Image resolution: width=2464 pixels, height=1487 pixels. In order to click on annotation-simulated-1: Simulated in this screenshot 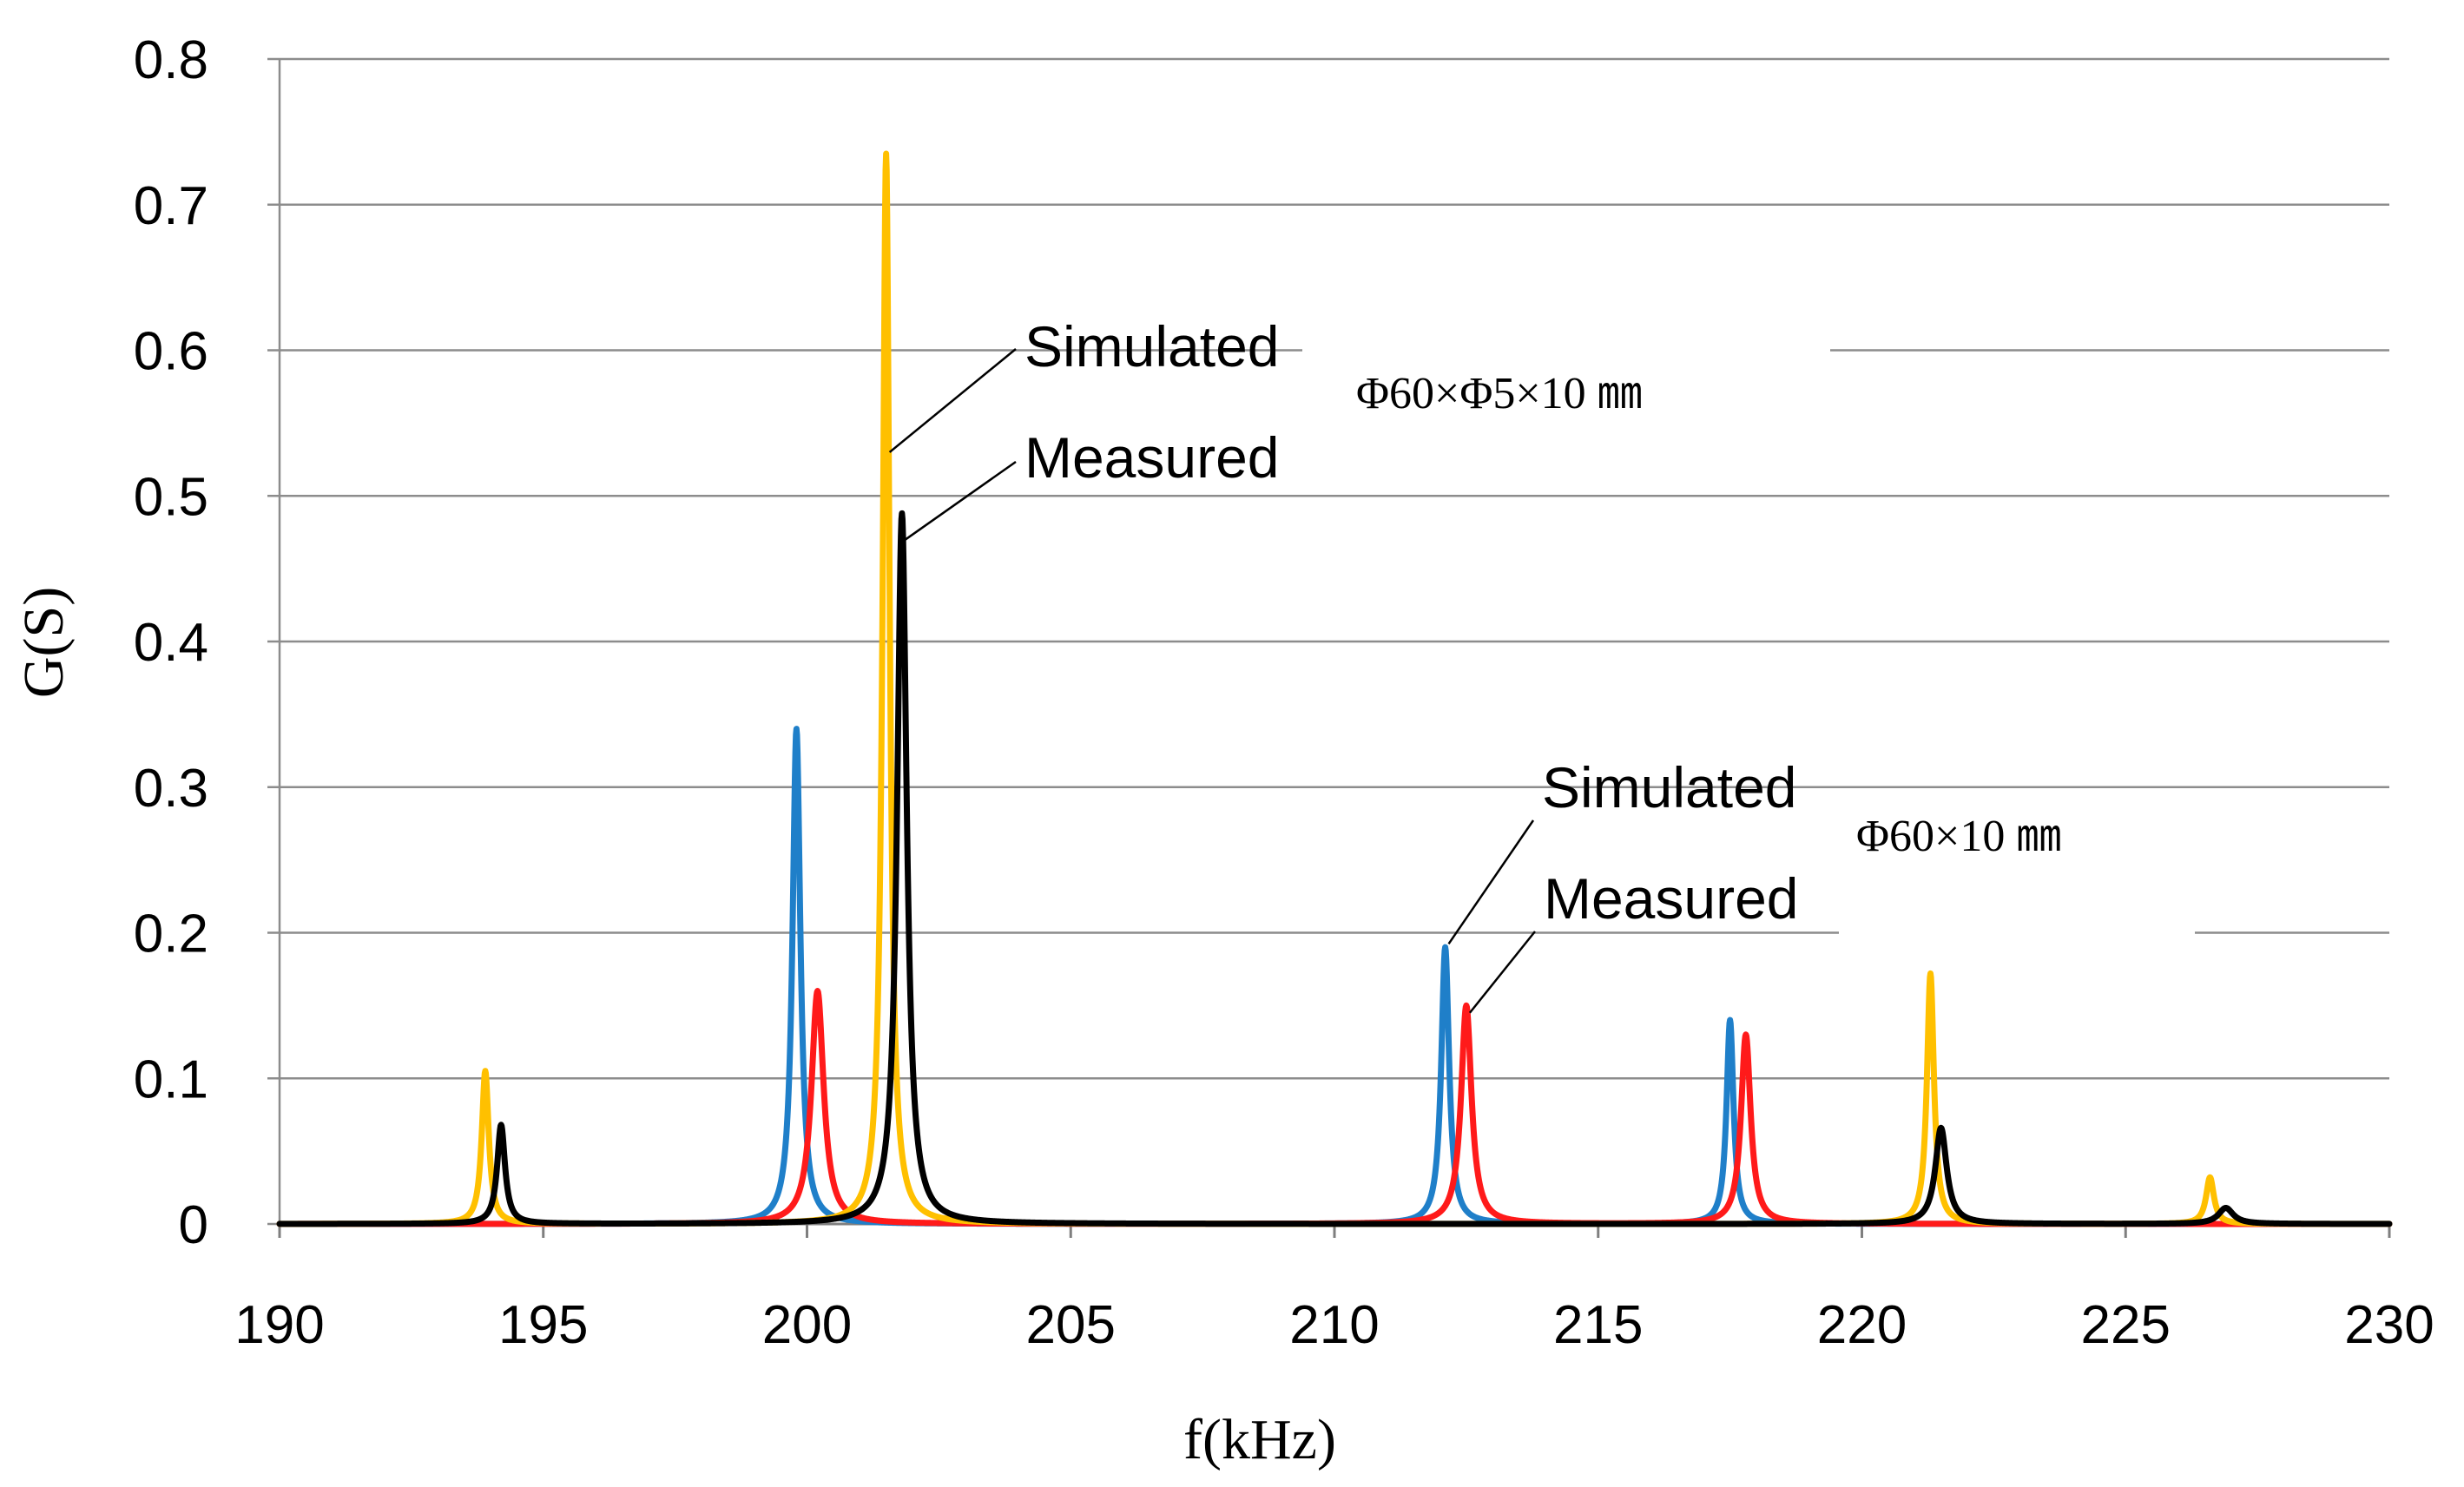, I will do `click(1152, 346)`.